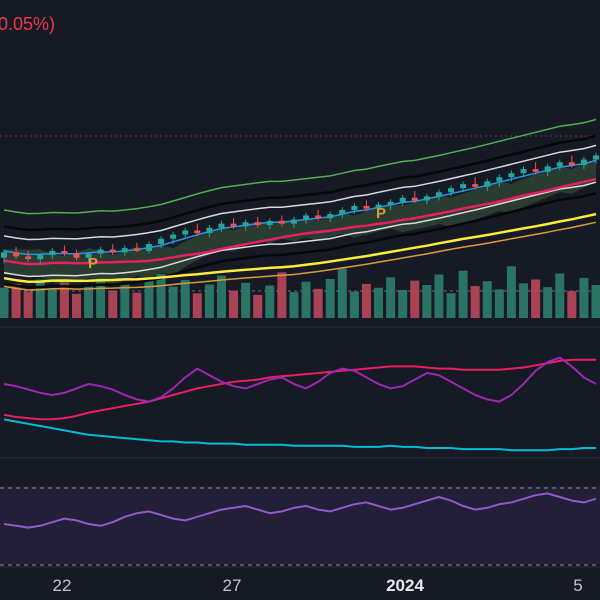 Image resolution: width=600 pixels, height=600 pixels. I want to click on x-tick-label: 5, so click(577, 585).